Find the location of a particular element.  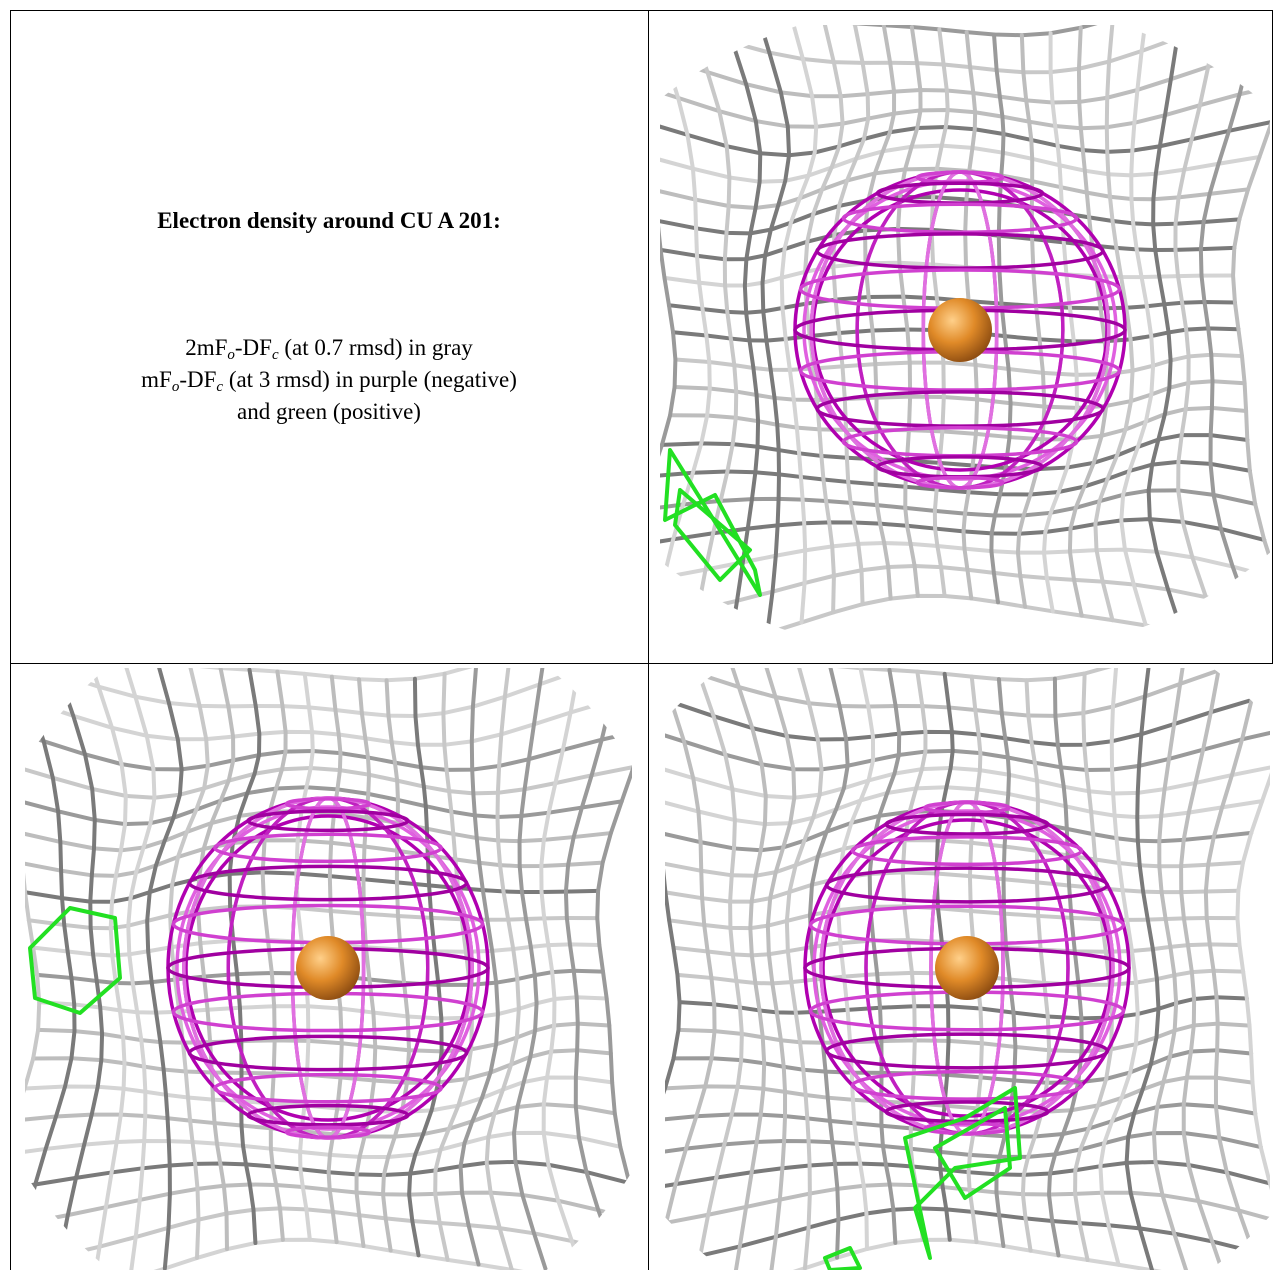

subscript: c is located at coordinates (220, 387).